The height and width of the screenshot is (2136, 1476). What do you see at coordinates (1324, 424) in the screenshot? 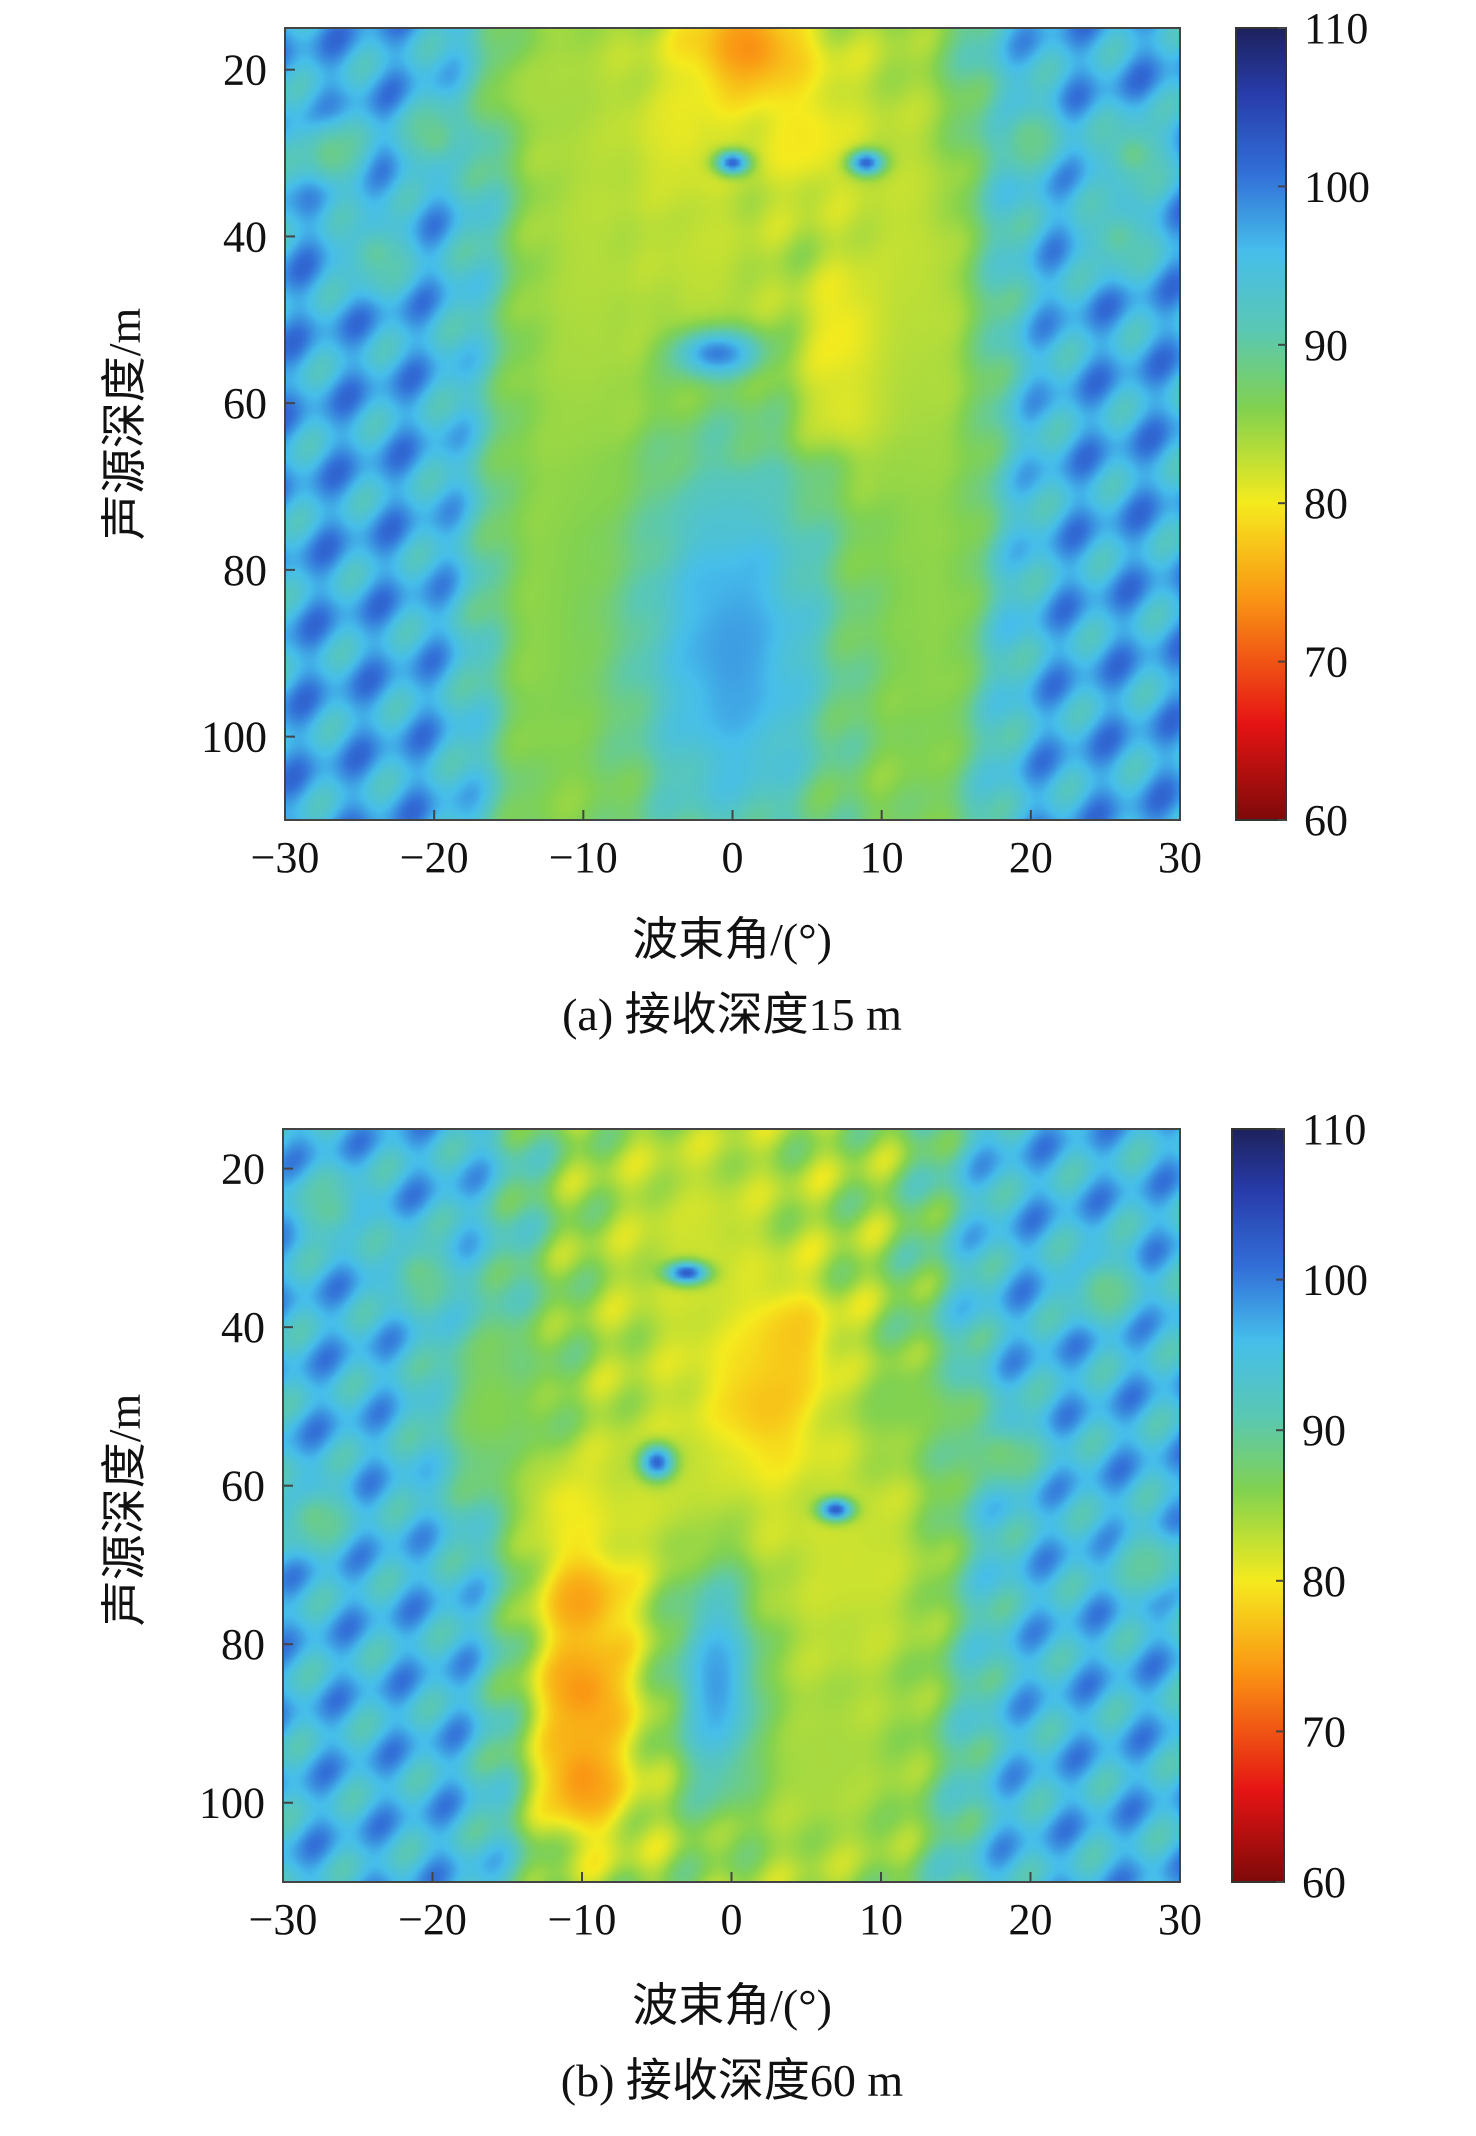
I see `cb-ticks-a: 60 70 80 90 100 110` at bounding box center [1324, 424].